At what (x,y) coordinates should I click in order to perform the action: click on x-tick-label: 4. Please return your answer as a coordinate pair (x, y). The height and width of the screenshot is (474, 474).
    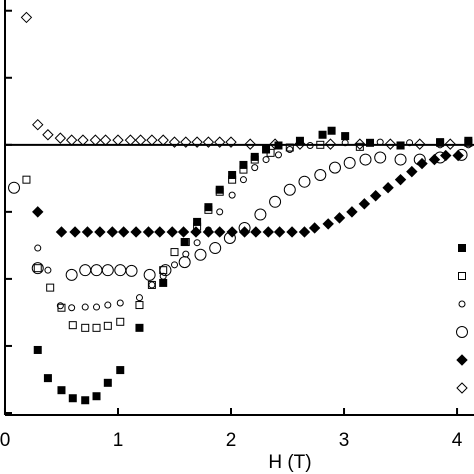
    Looking at the image, I should click on (457, 440).